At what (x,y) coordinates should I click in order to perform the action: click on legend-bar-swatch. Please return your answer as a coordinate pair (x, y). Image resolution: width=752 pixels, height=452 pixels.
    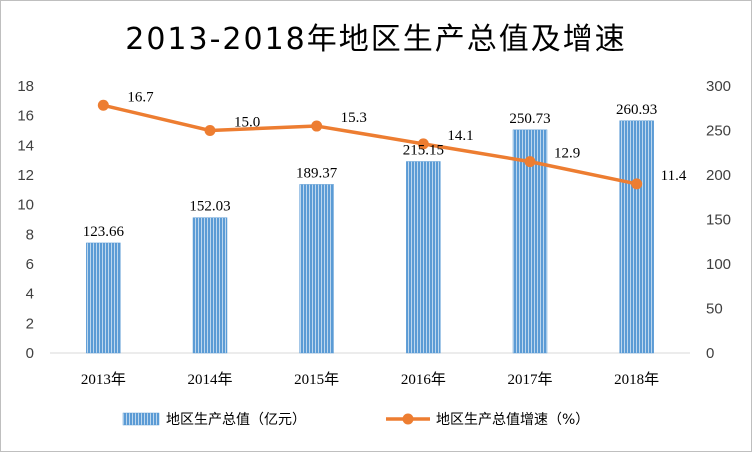
    Looking at the image, I should click on (141, 419).